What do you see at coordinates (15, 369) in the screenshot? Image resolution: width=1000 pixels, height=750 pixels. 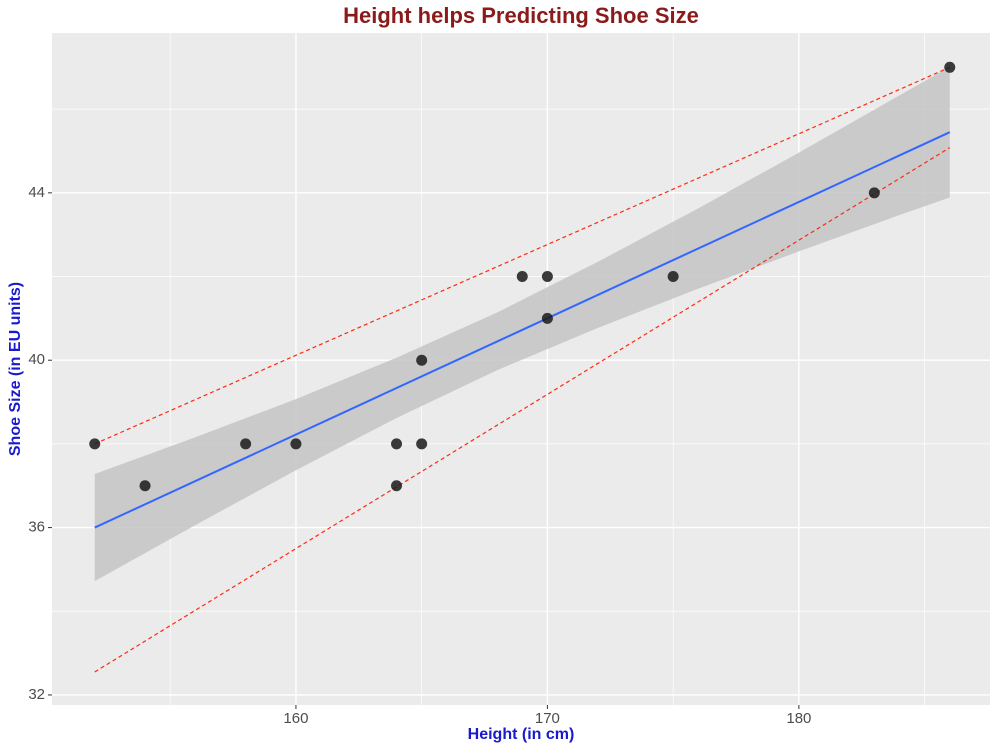 I see `y-axis-label: Shoe Size (in EU units)` at bounding box center [15, 369].